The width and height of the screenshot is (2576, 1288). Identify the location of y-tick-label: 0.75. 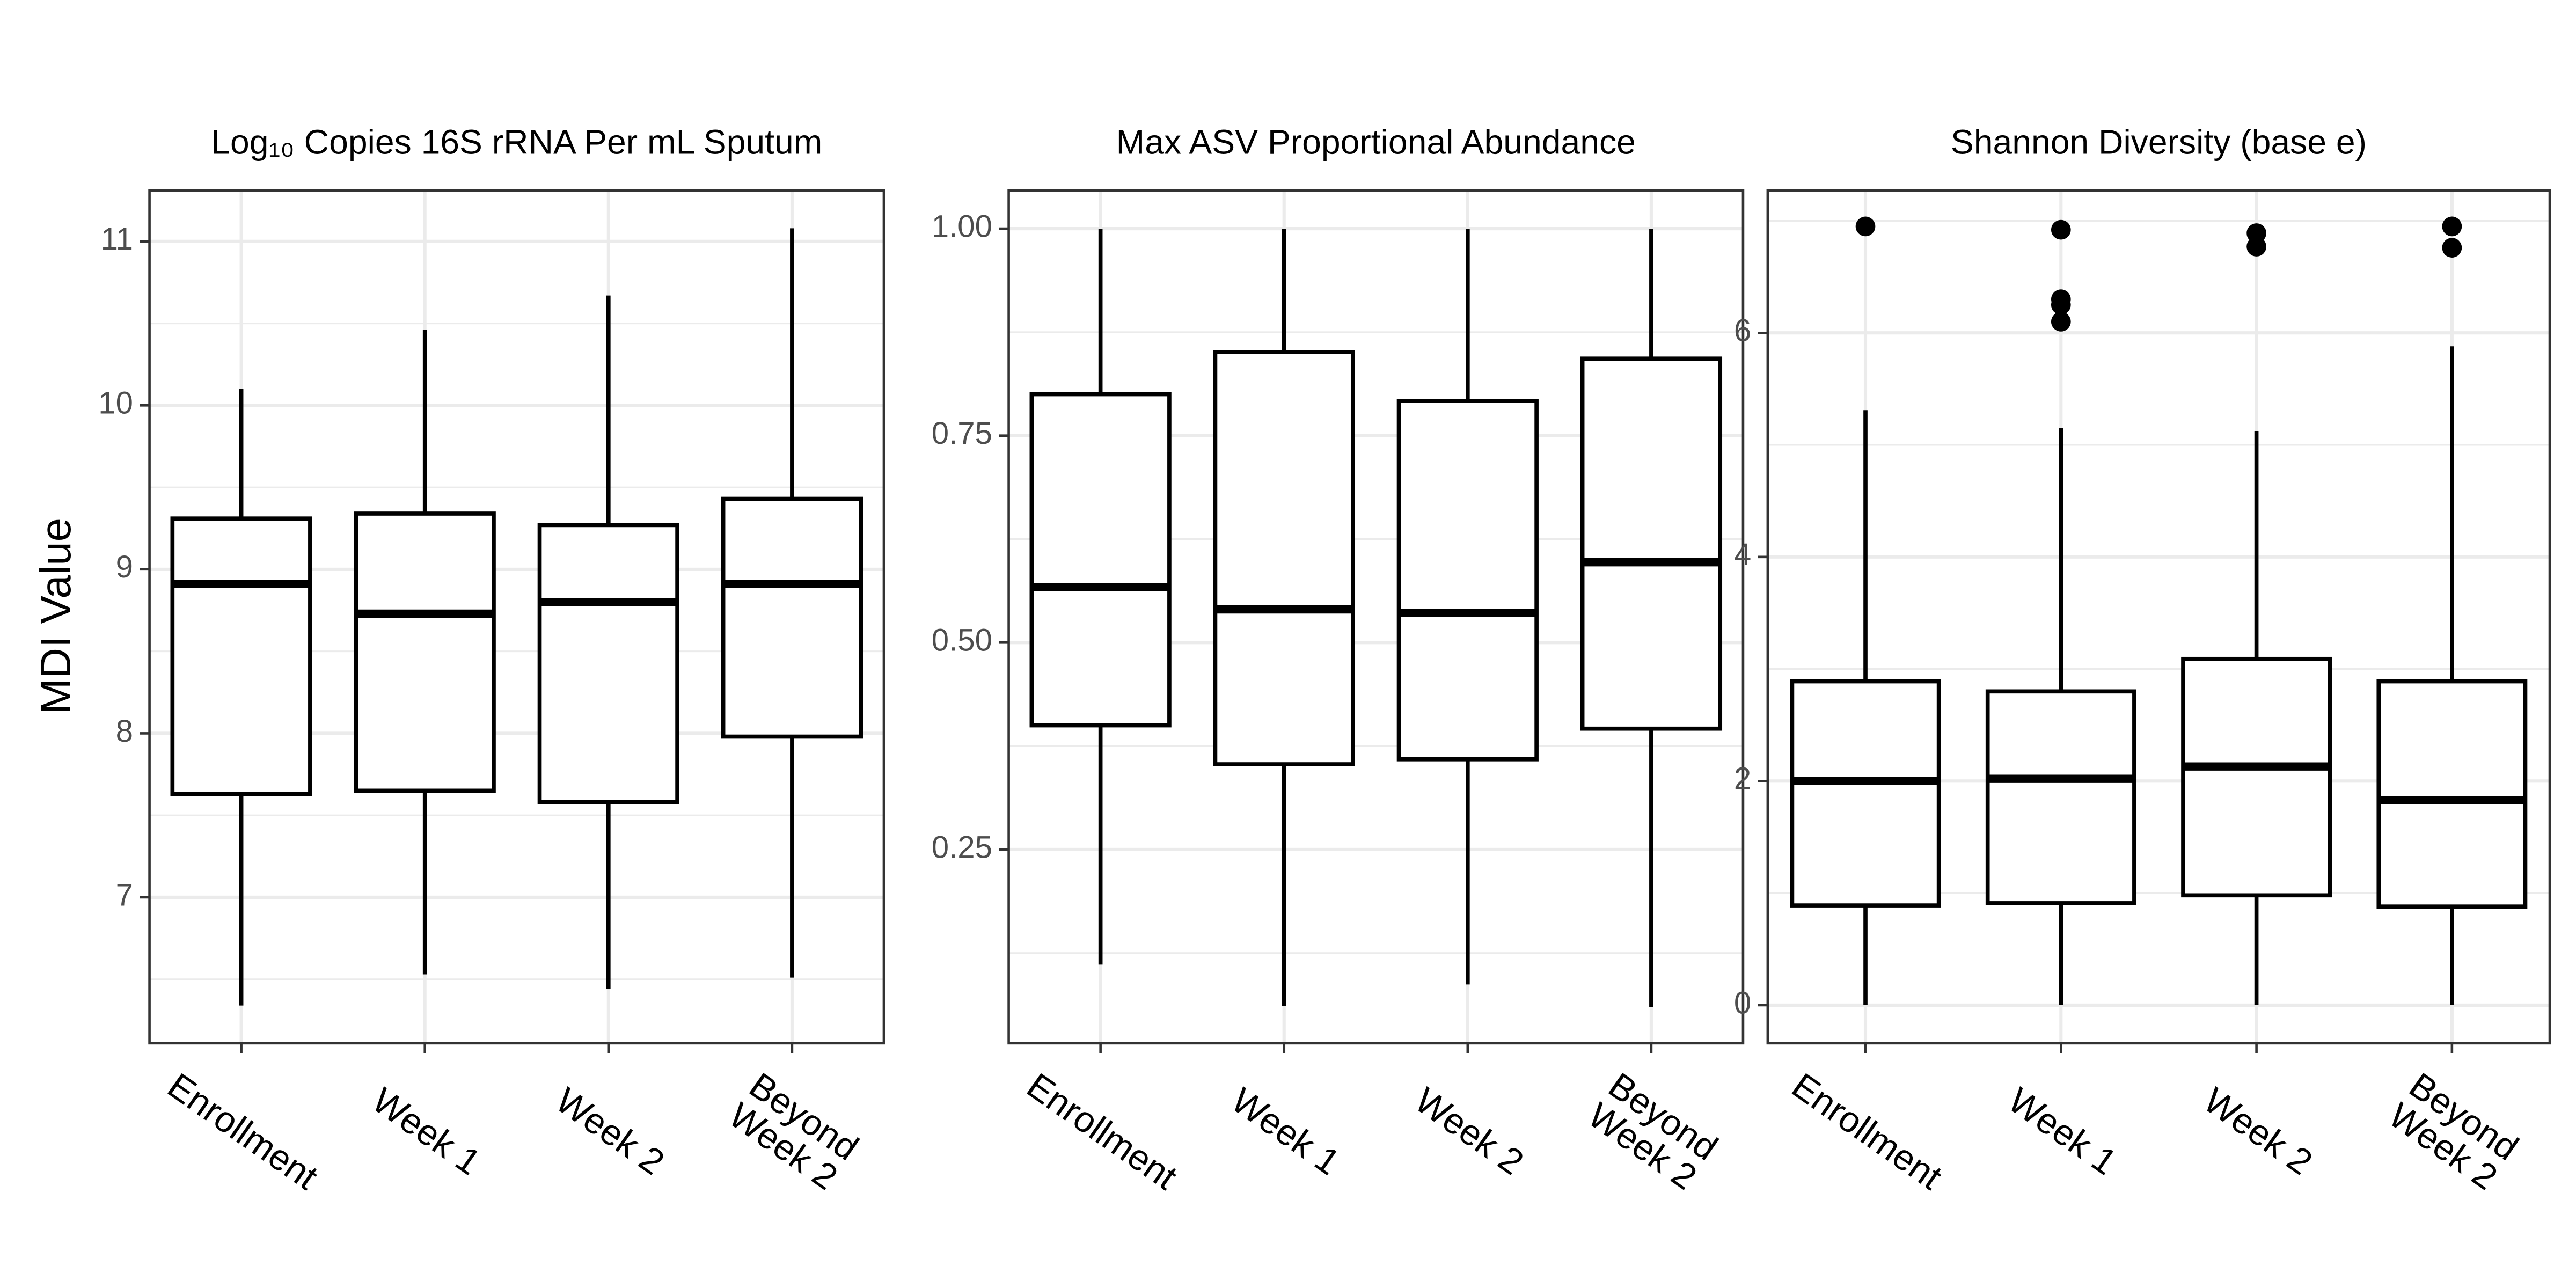
(962, 433).